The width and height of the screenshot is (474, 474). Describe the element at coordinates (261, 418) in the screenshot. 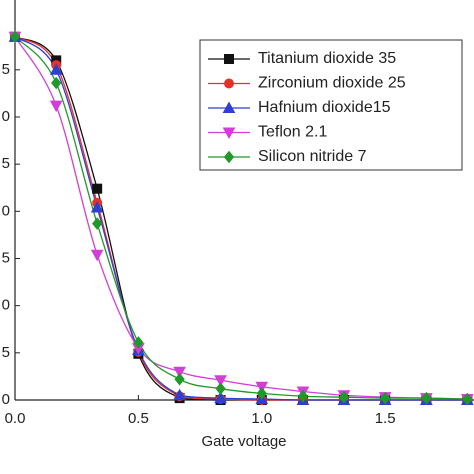

I see `x-tick-label: 1.0` at that location.